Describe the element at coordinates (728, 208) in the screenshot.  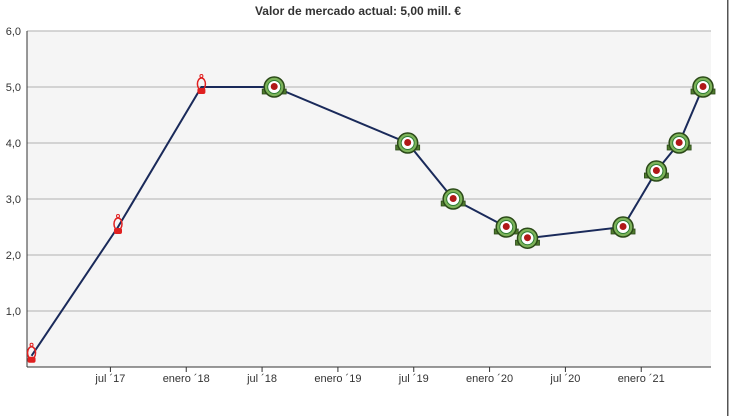
I see `frame-edge` at that location.